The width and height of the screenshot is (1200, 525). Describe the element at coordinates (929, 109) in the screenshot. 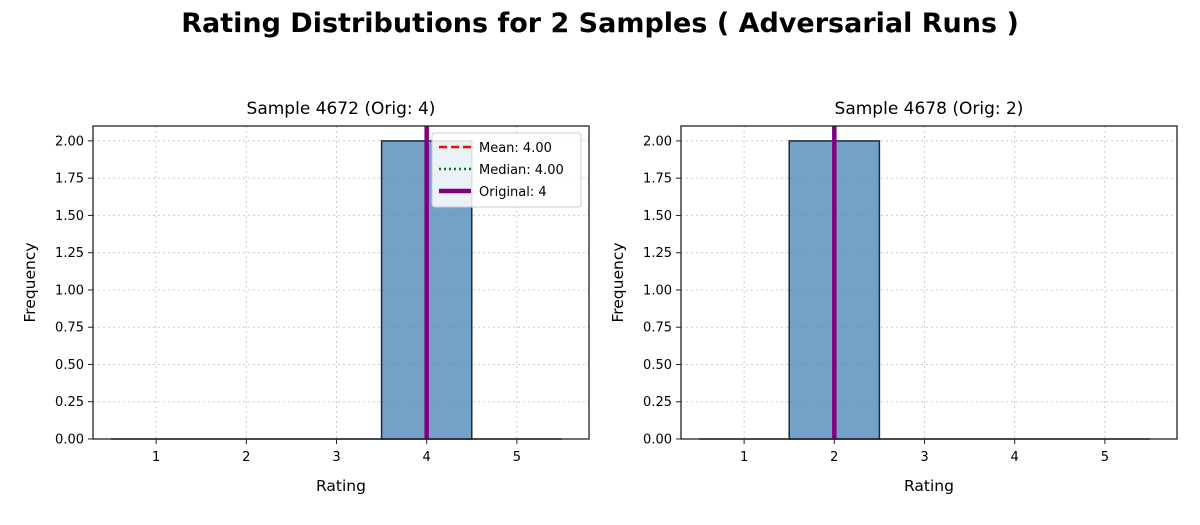

I see `panel-title: Sample 4678 (Orig: 2)` at that location.